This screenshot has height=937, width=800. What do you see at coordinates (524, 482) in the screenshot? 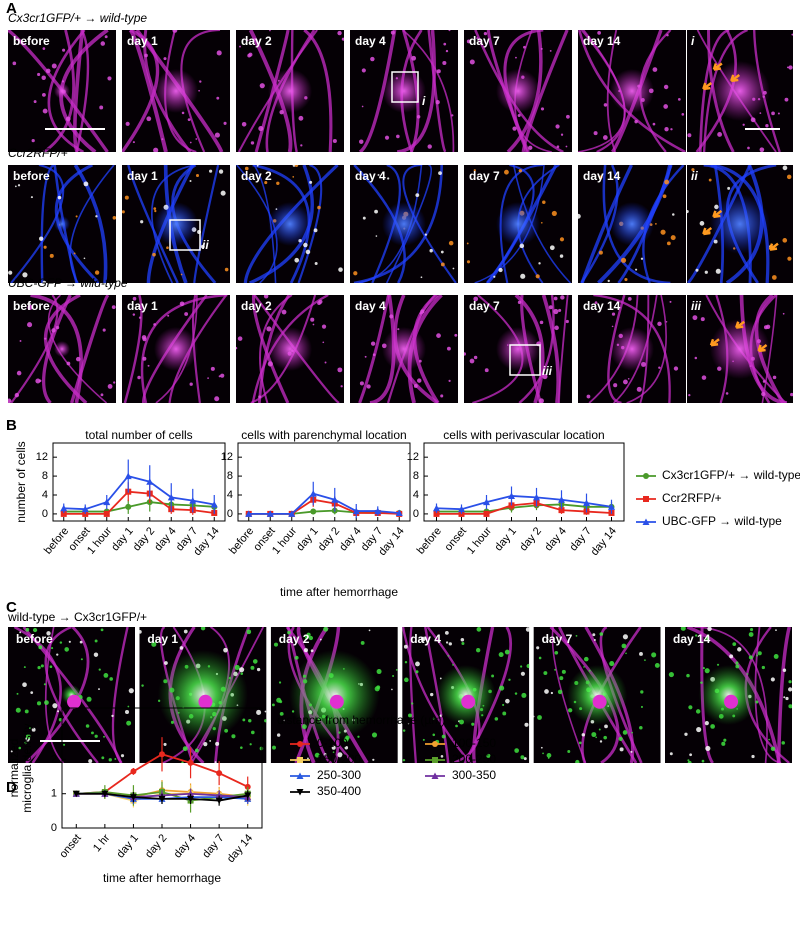
I see `plot-frame` at bounding box center [524, 482].